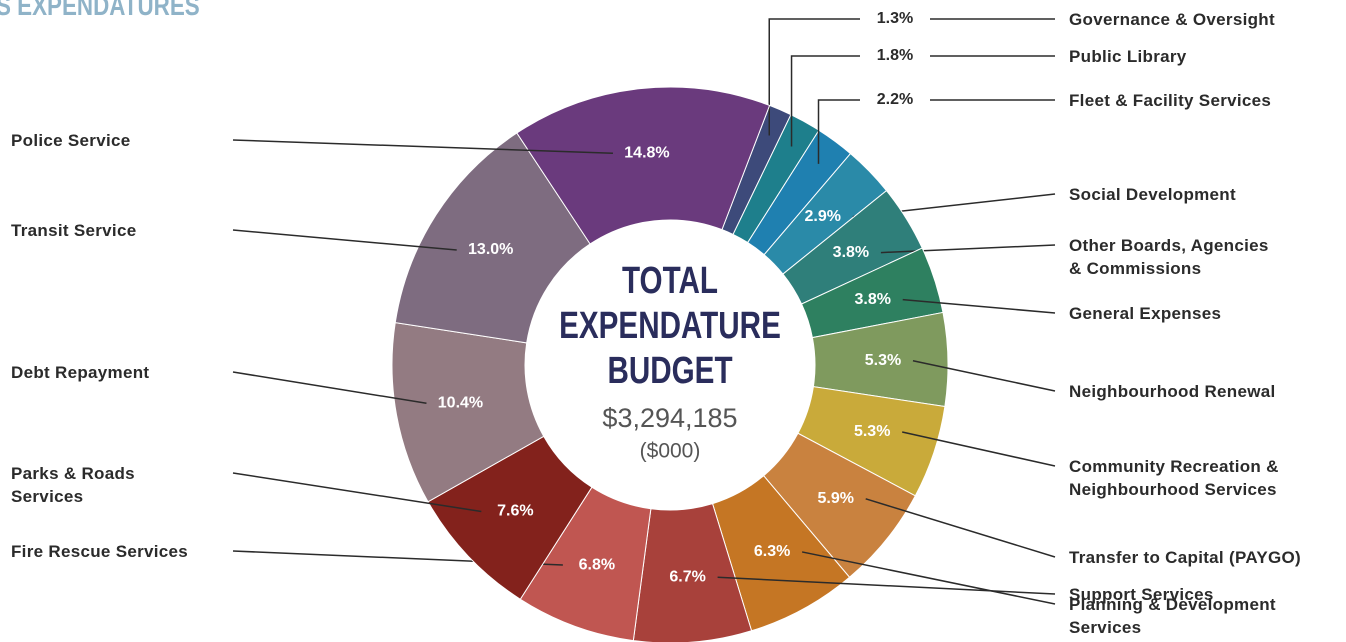 This screenshot has width=1346, height=642. I want to click on value-label: 1.8%, so click(895, 55).